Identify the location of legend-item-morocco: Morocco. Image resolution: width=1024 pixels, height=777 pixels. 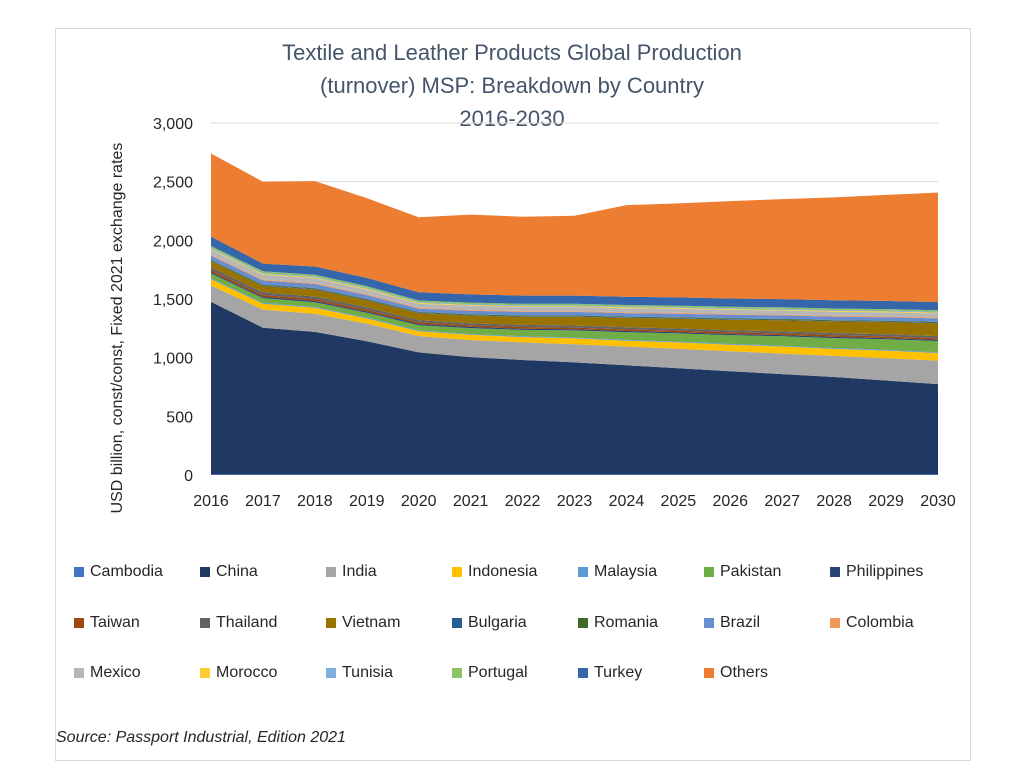
(238, 673).